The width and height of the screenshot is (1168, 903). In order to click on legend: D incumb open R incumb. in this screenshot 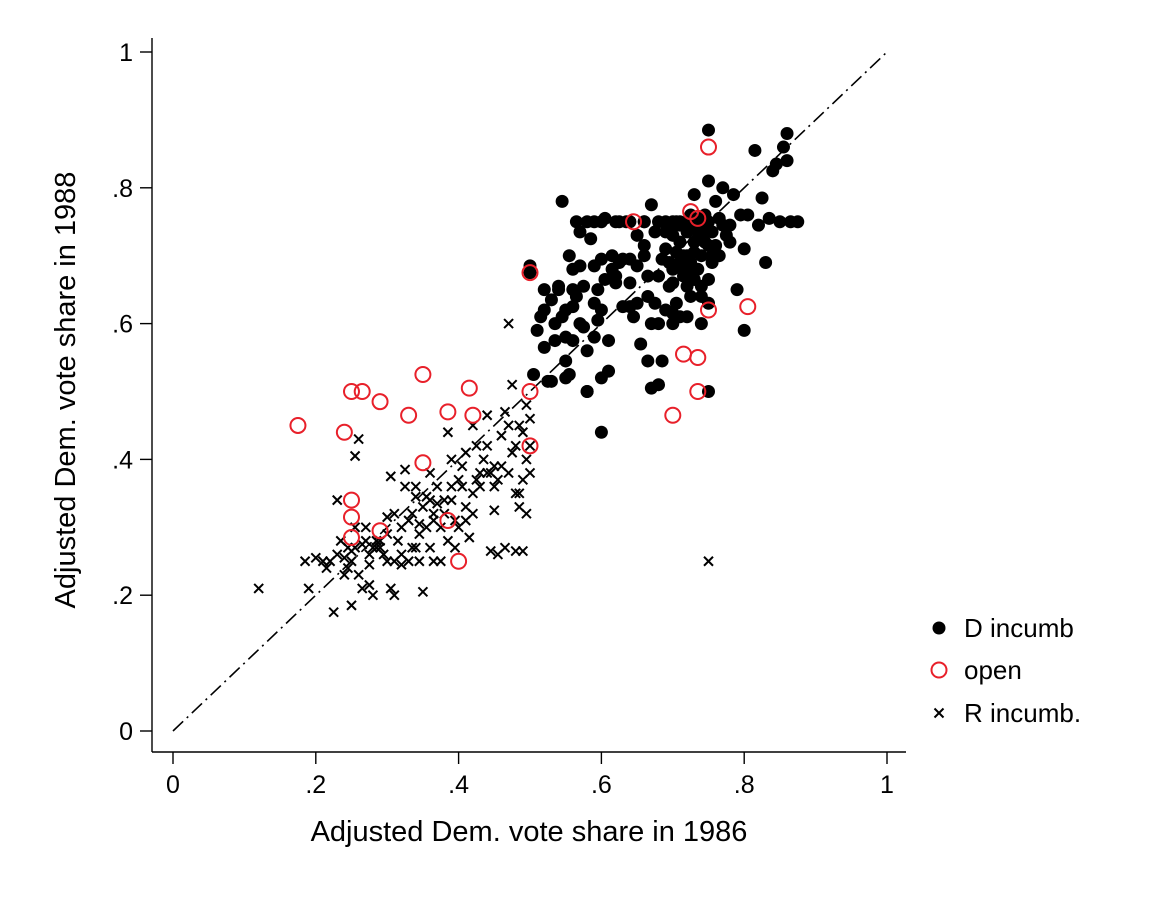, I will do `click(1005, 670)`.